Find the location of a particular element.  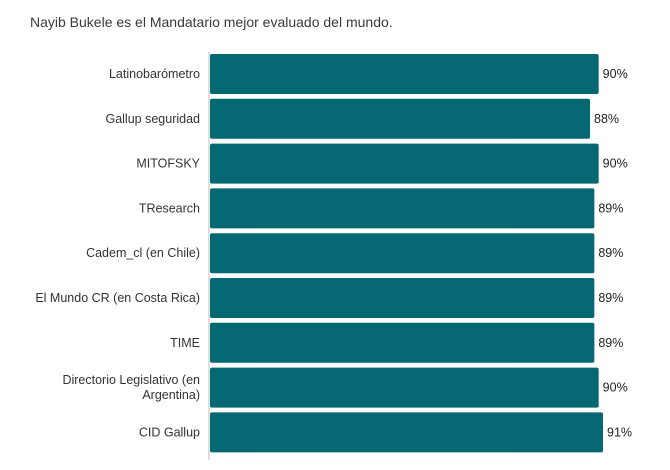

data-label: 91% is located at coordinates (619, 432).